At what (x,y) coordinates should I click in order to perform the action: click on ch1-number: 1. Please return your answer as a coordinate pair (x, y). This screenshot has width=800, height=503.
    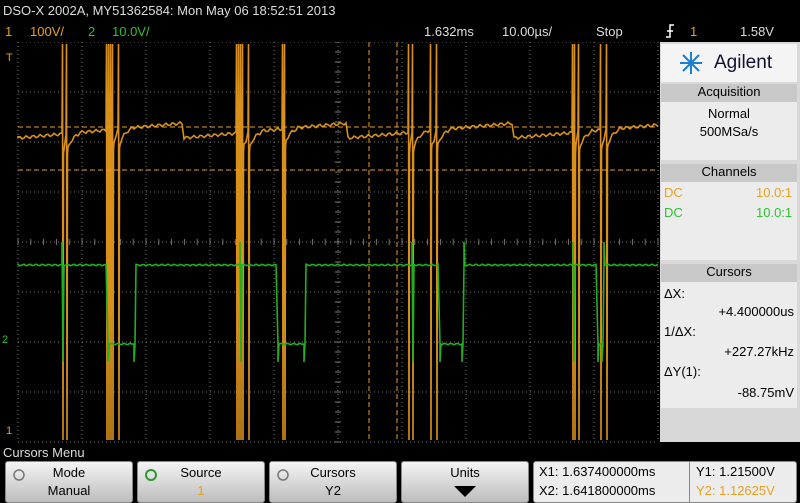
    Looking at the image, I should click on (9, 31).